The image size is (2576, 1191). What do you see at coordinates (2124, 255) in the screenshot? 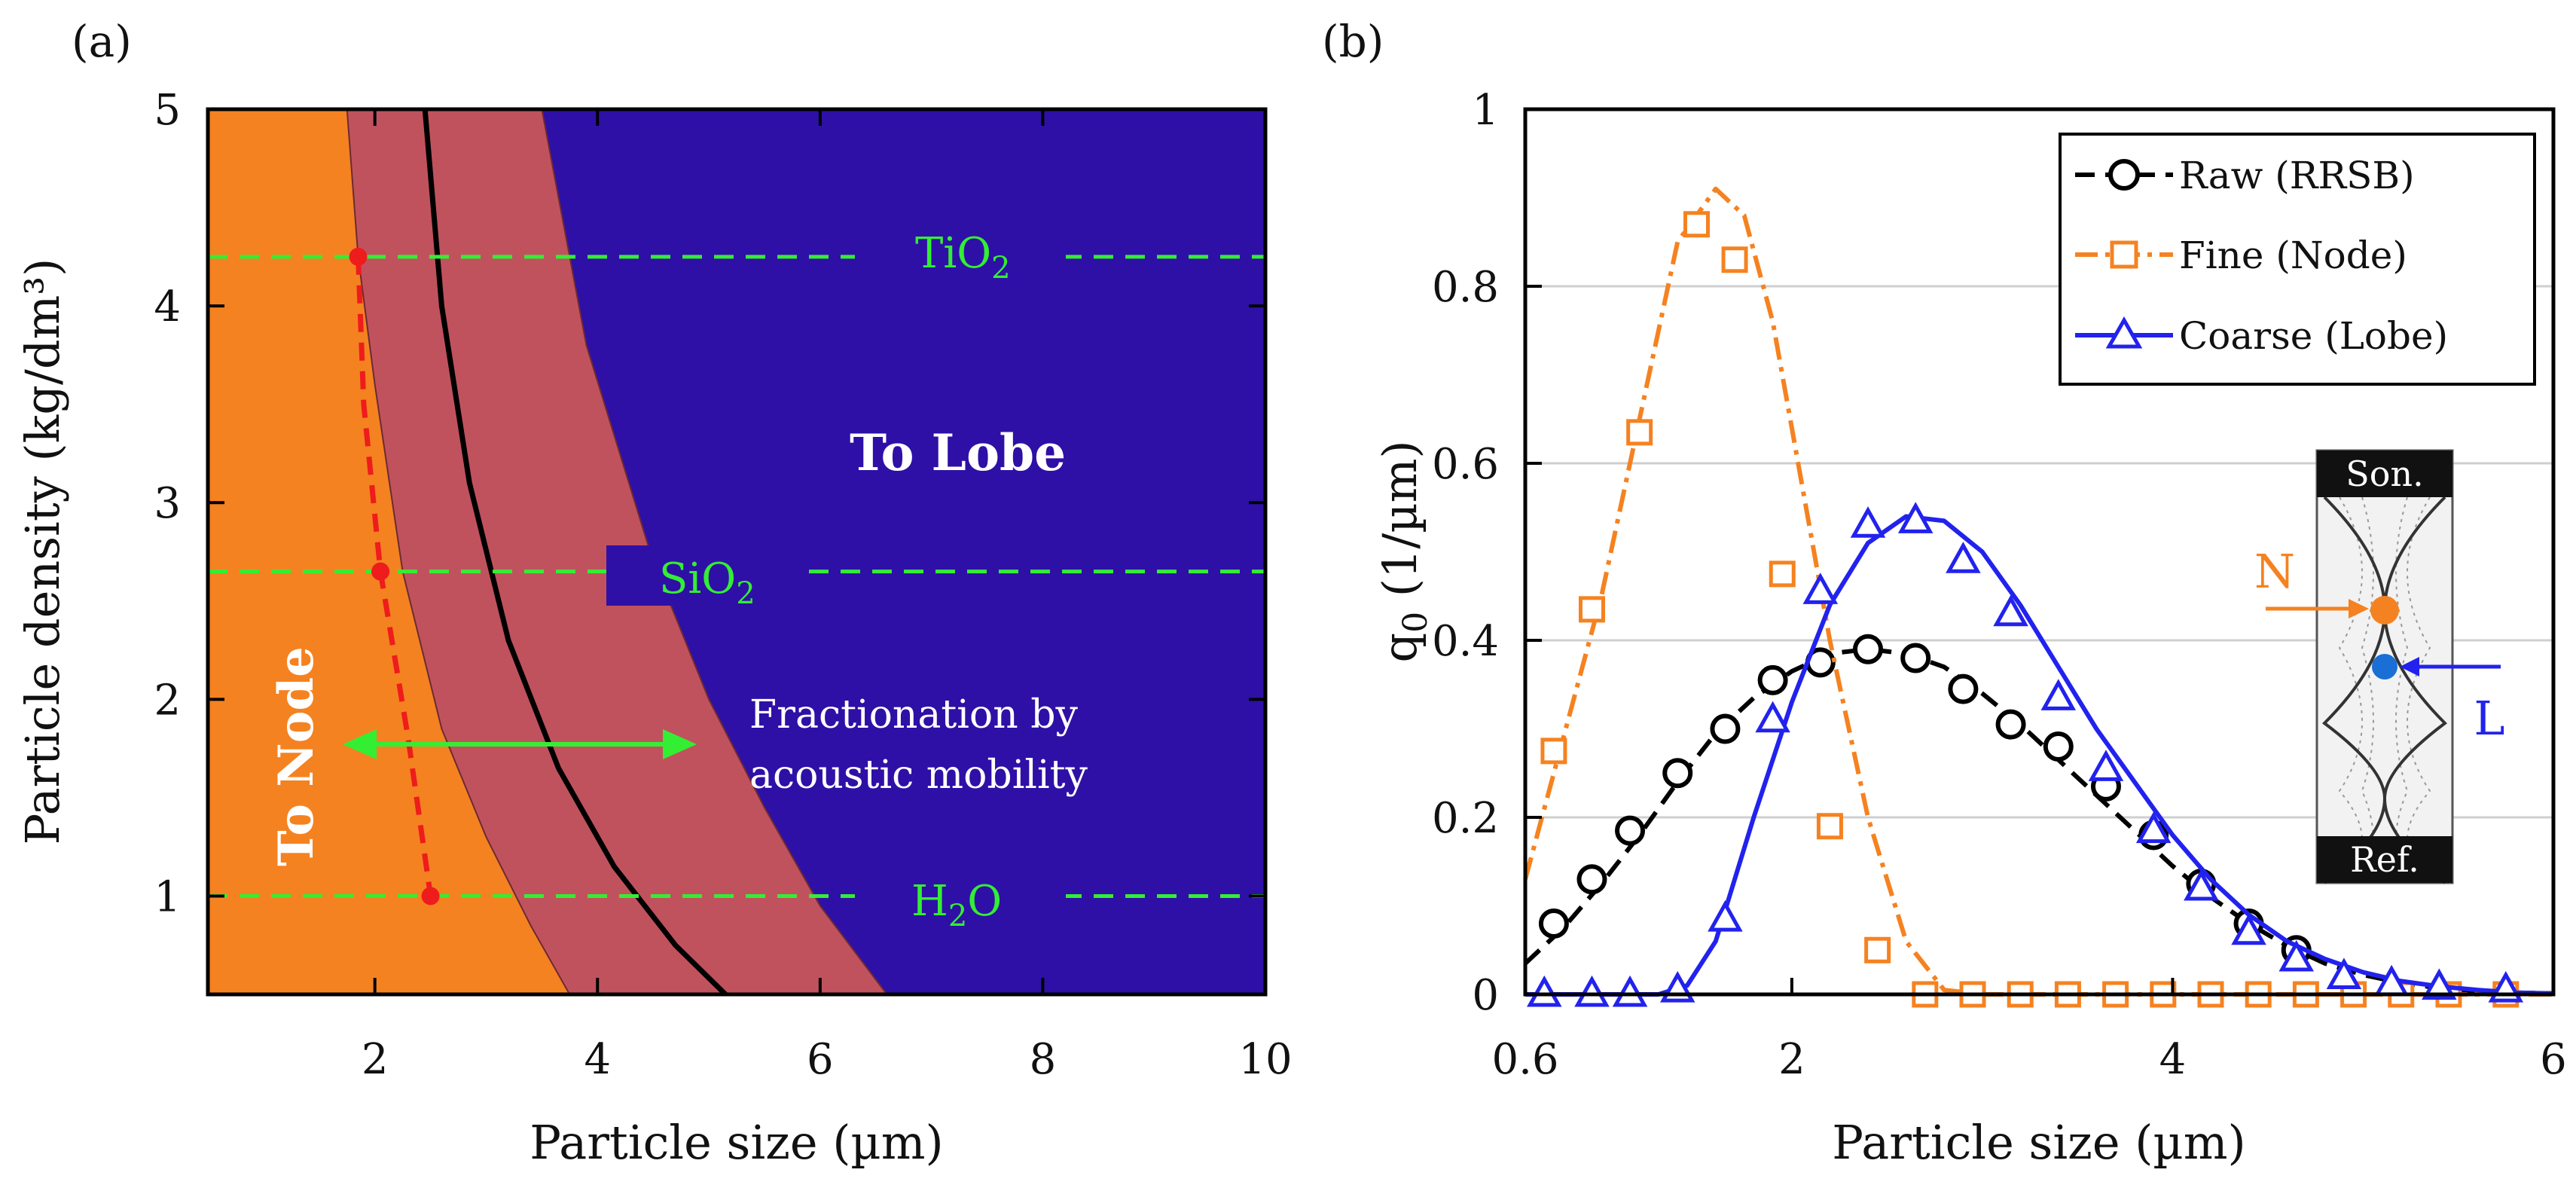
I see `legend-marker-fine` at bounding box center [2124, 255].